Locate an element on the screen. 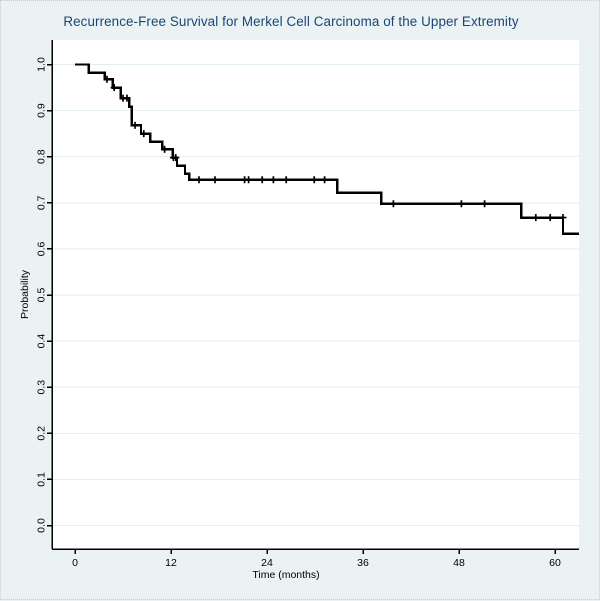  y-tick-label: 0.9 is located at coordinates (42, 110).